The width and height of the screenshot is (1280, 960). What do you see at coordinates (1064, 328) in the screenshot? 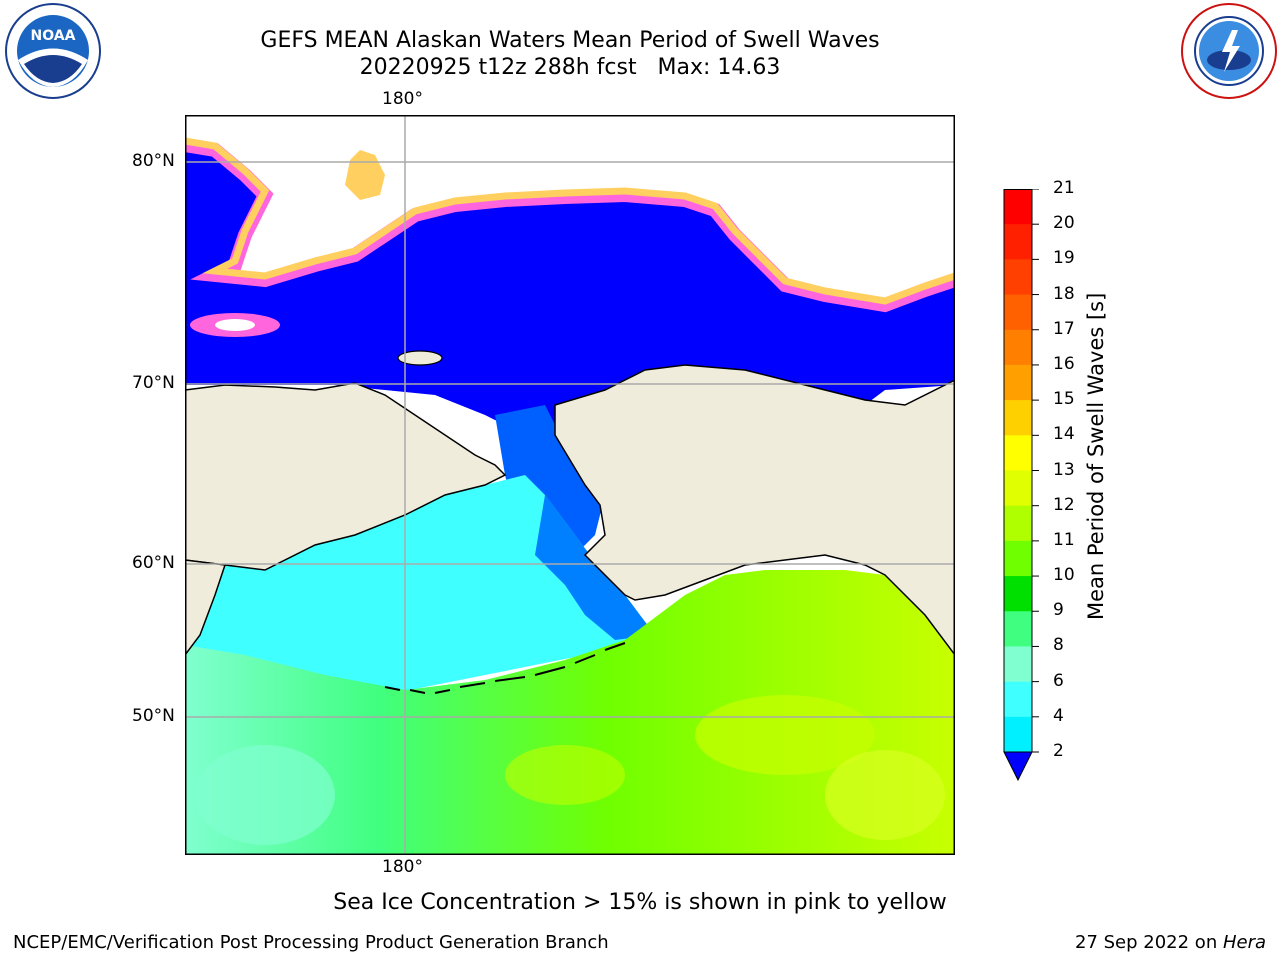
I see `colorbar-tick-label: 17` at bounding box center [1064, 328].